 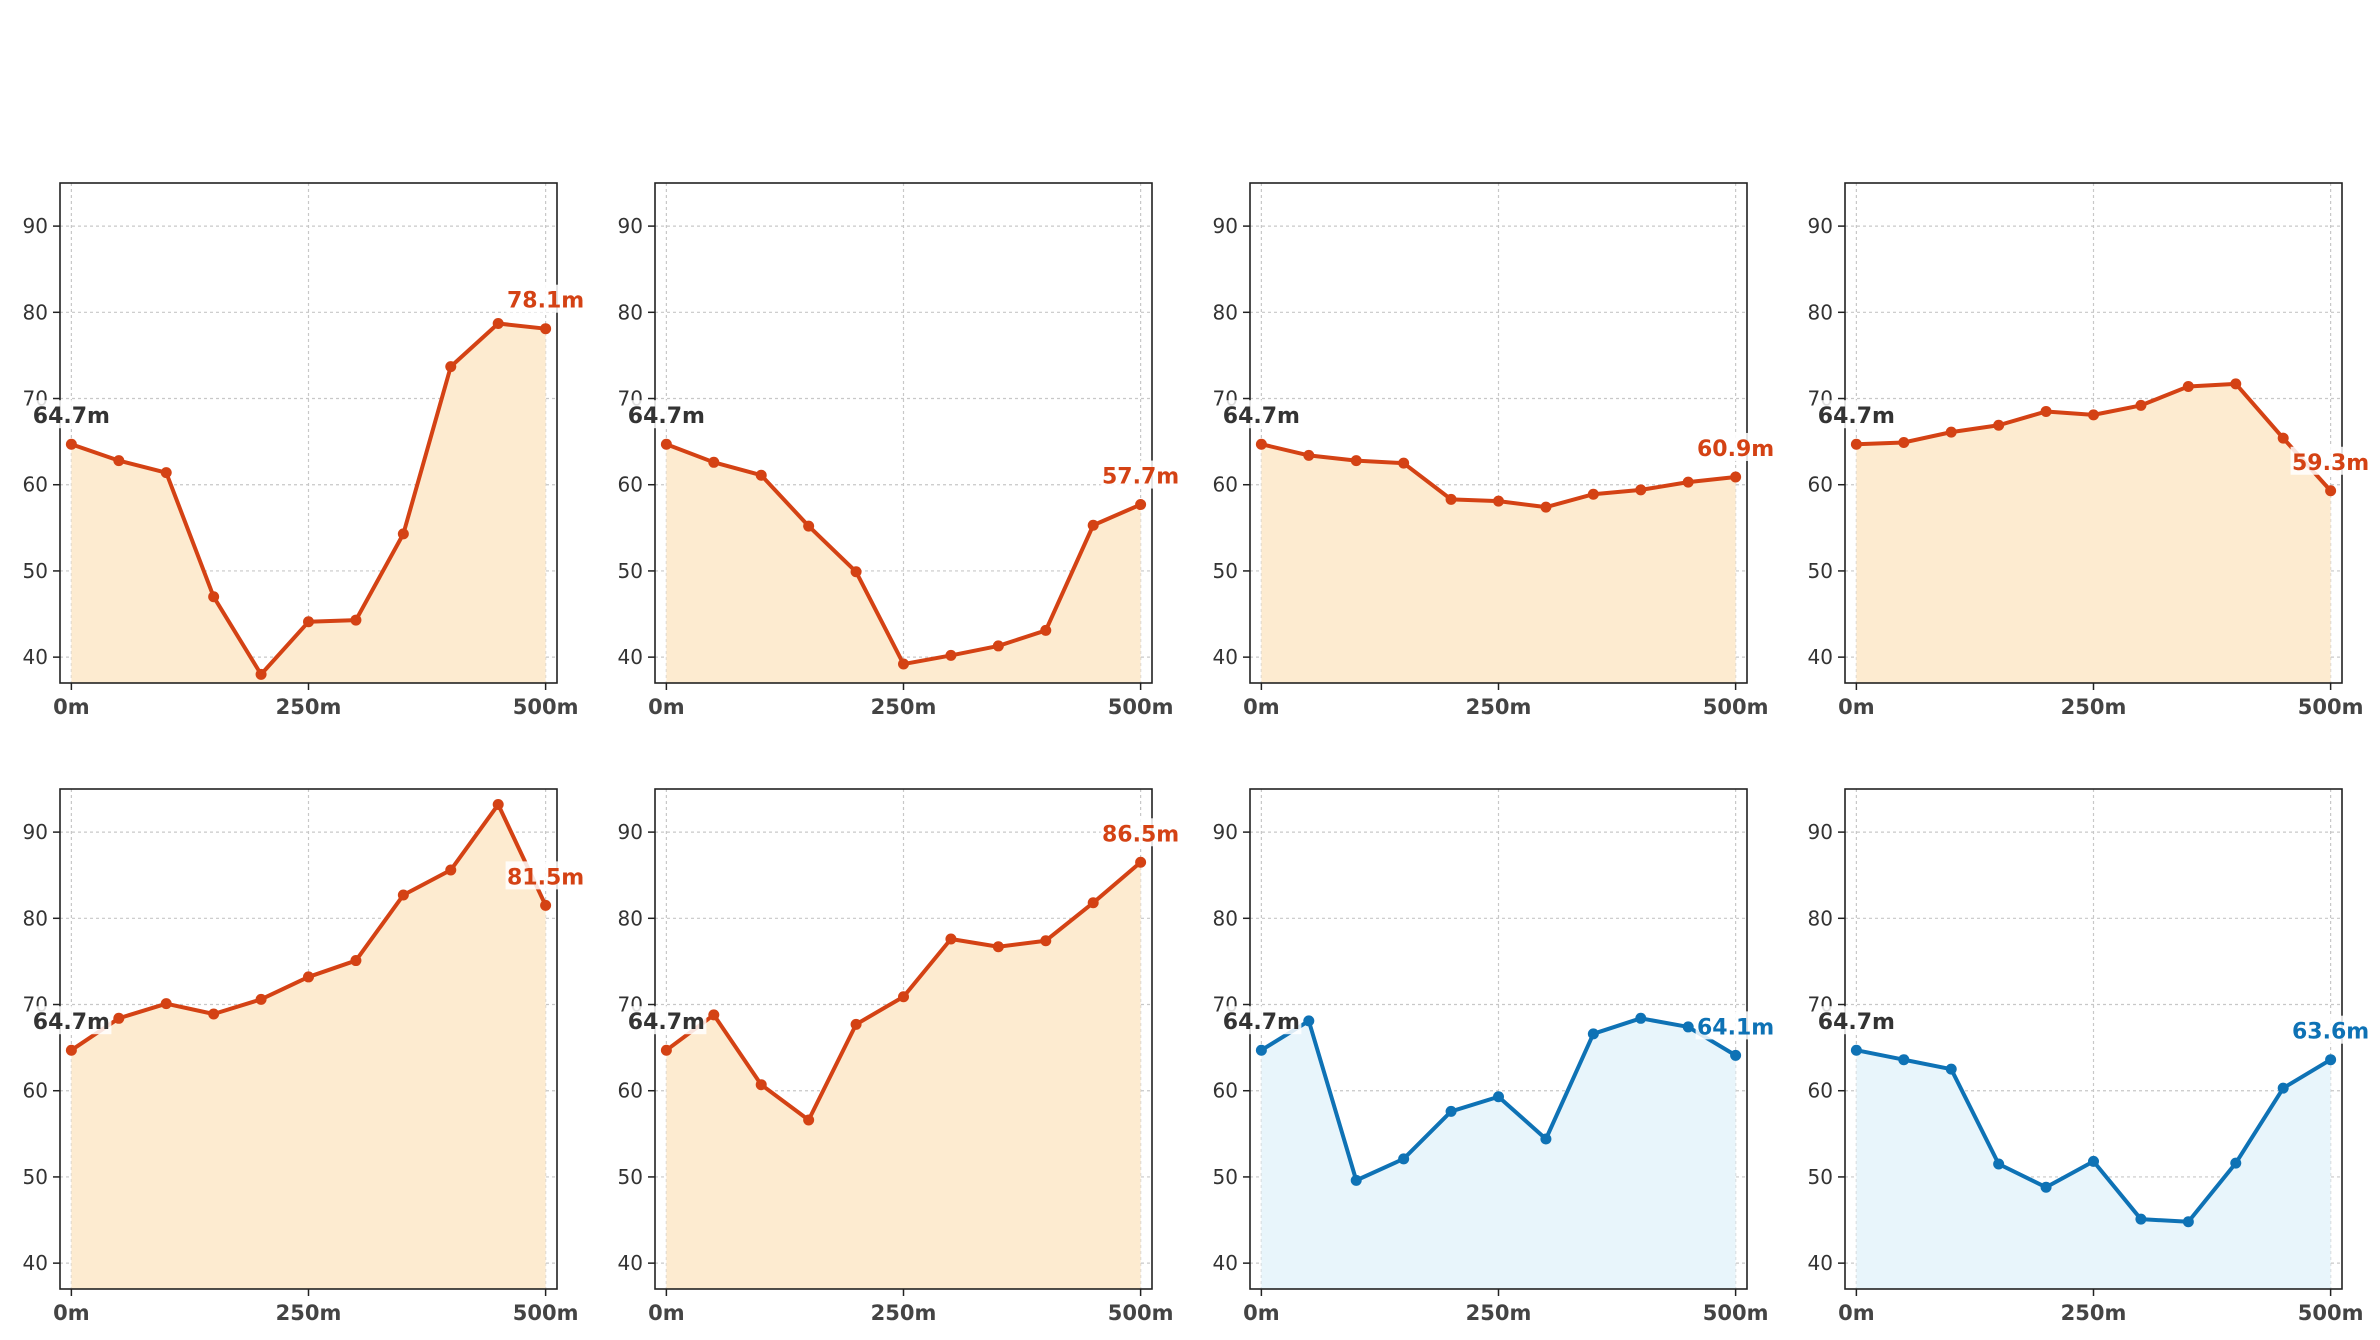 I want to click on end-elevation-label: 63.6m, so click(x=2330, y=1032).